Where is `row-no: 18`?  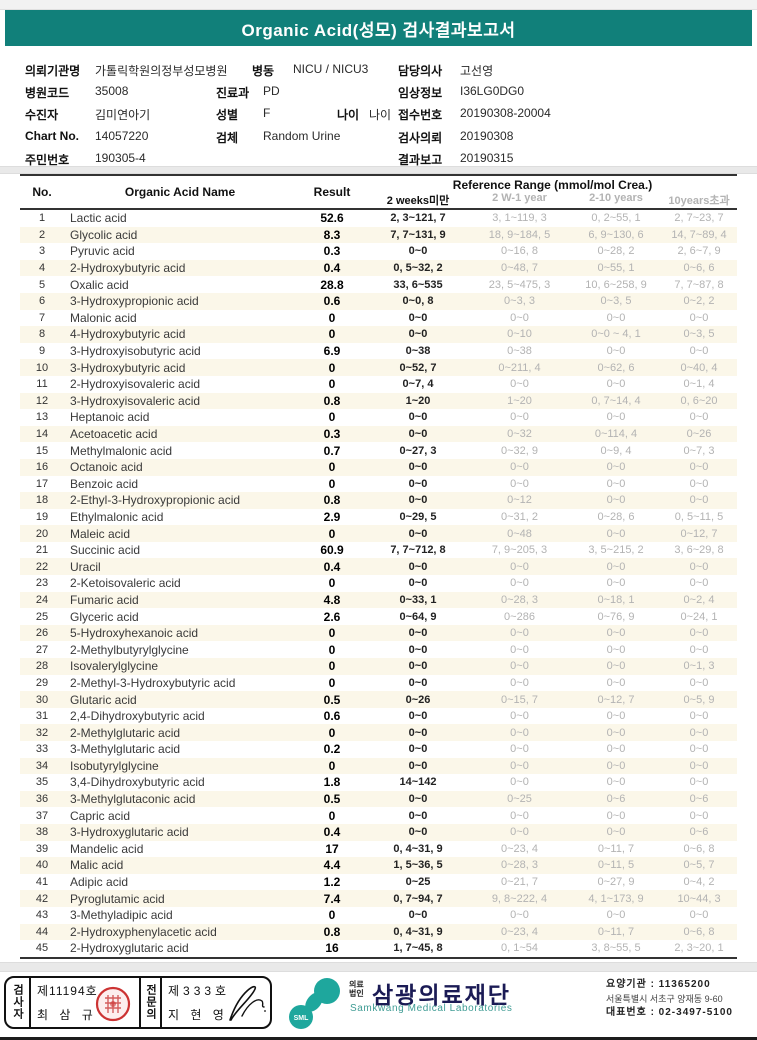 row-no: 18 is located at coordinates (42, 500).